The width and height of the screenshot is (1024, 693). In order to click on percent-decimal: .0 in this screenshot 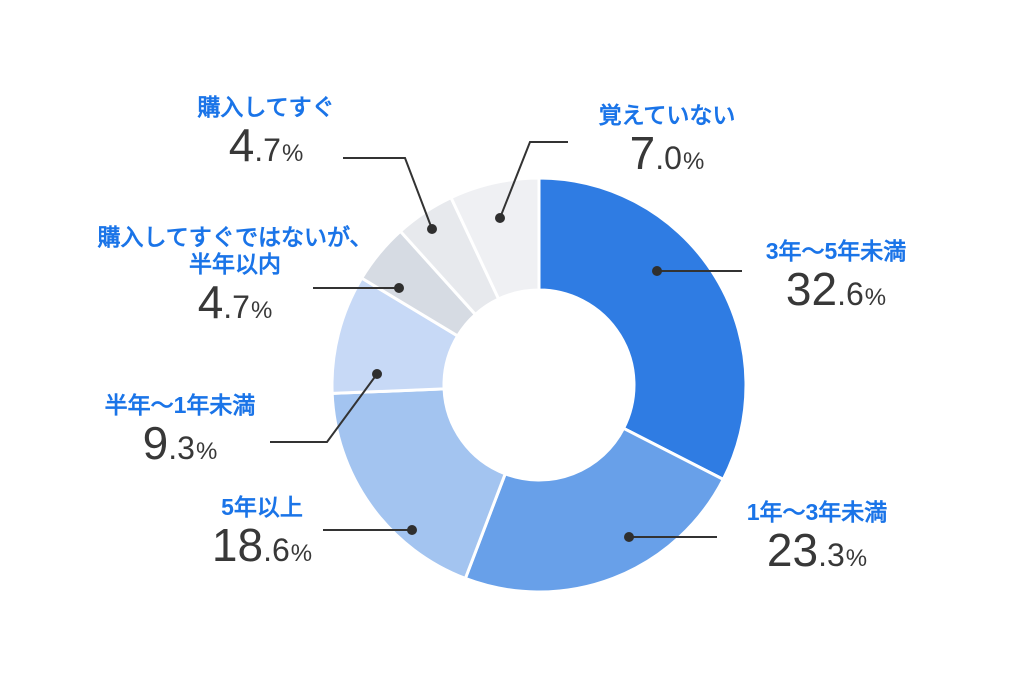, I will do `click(668, 158)`.